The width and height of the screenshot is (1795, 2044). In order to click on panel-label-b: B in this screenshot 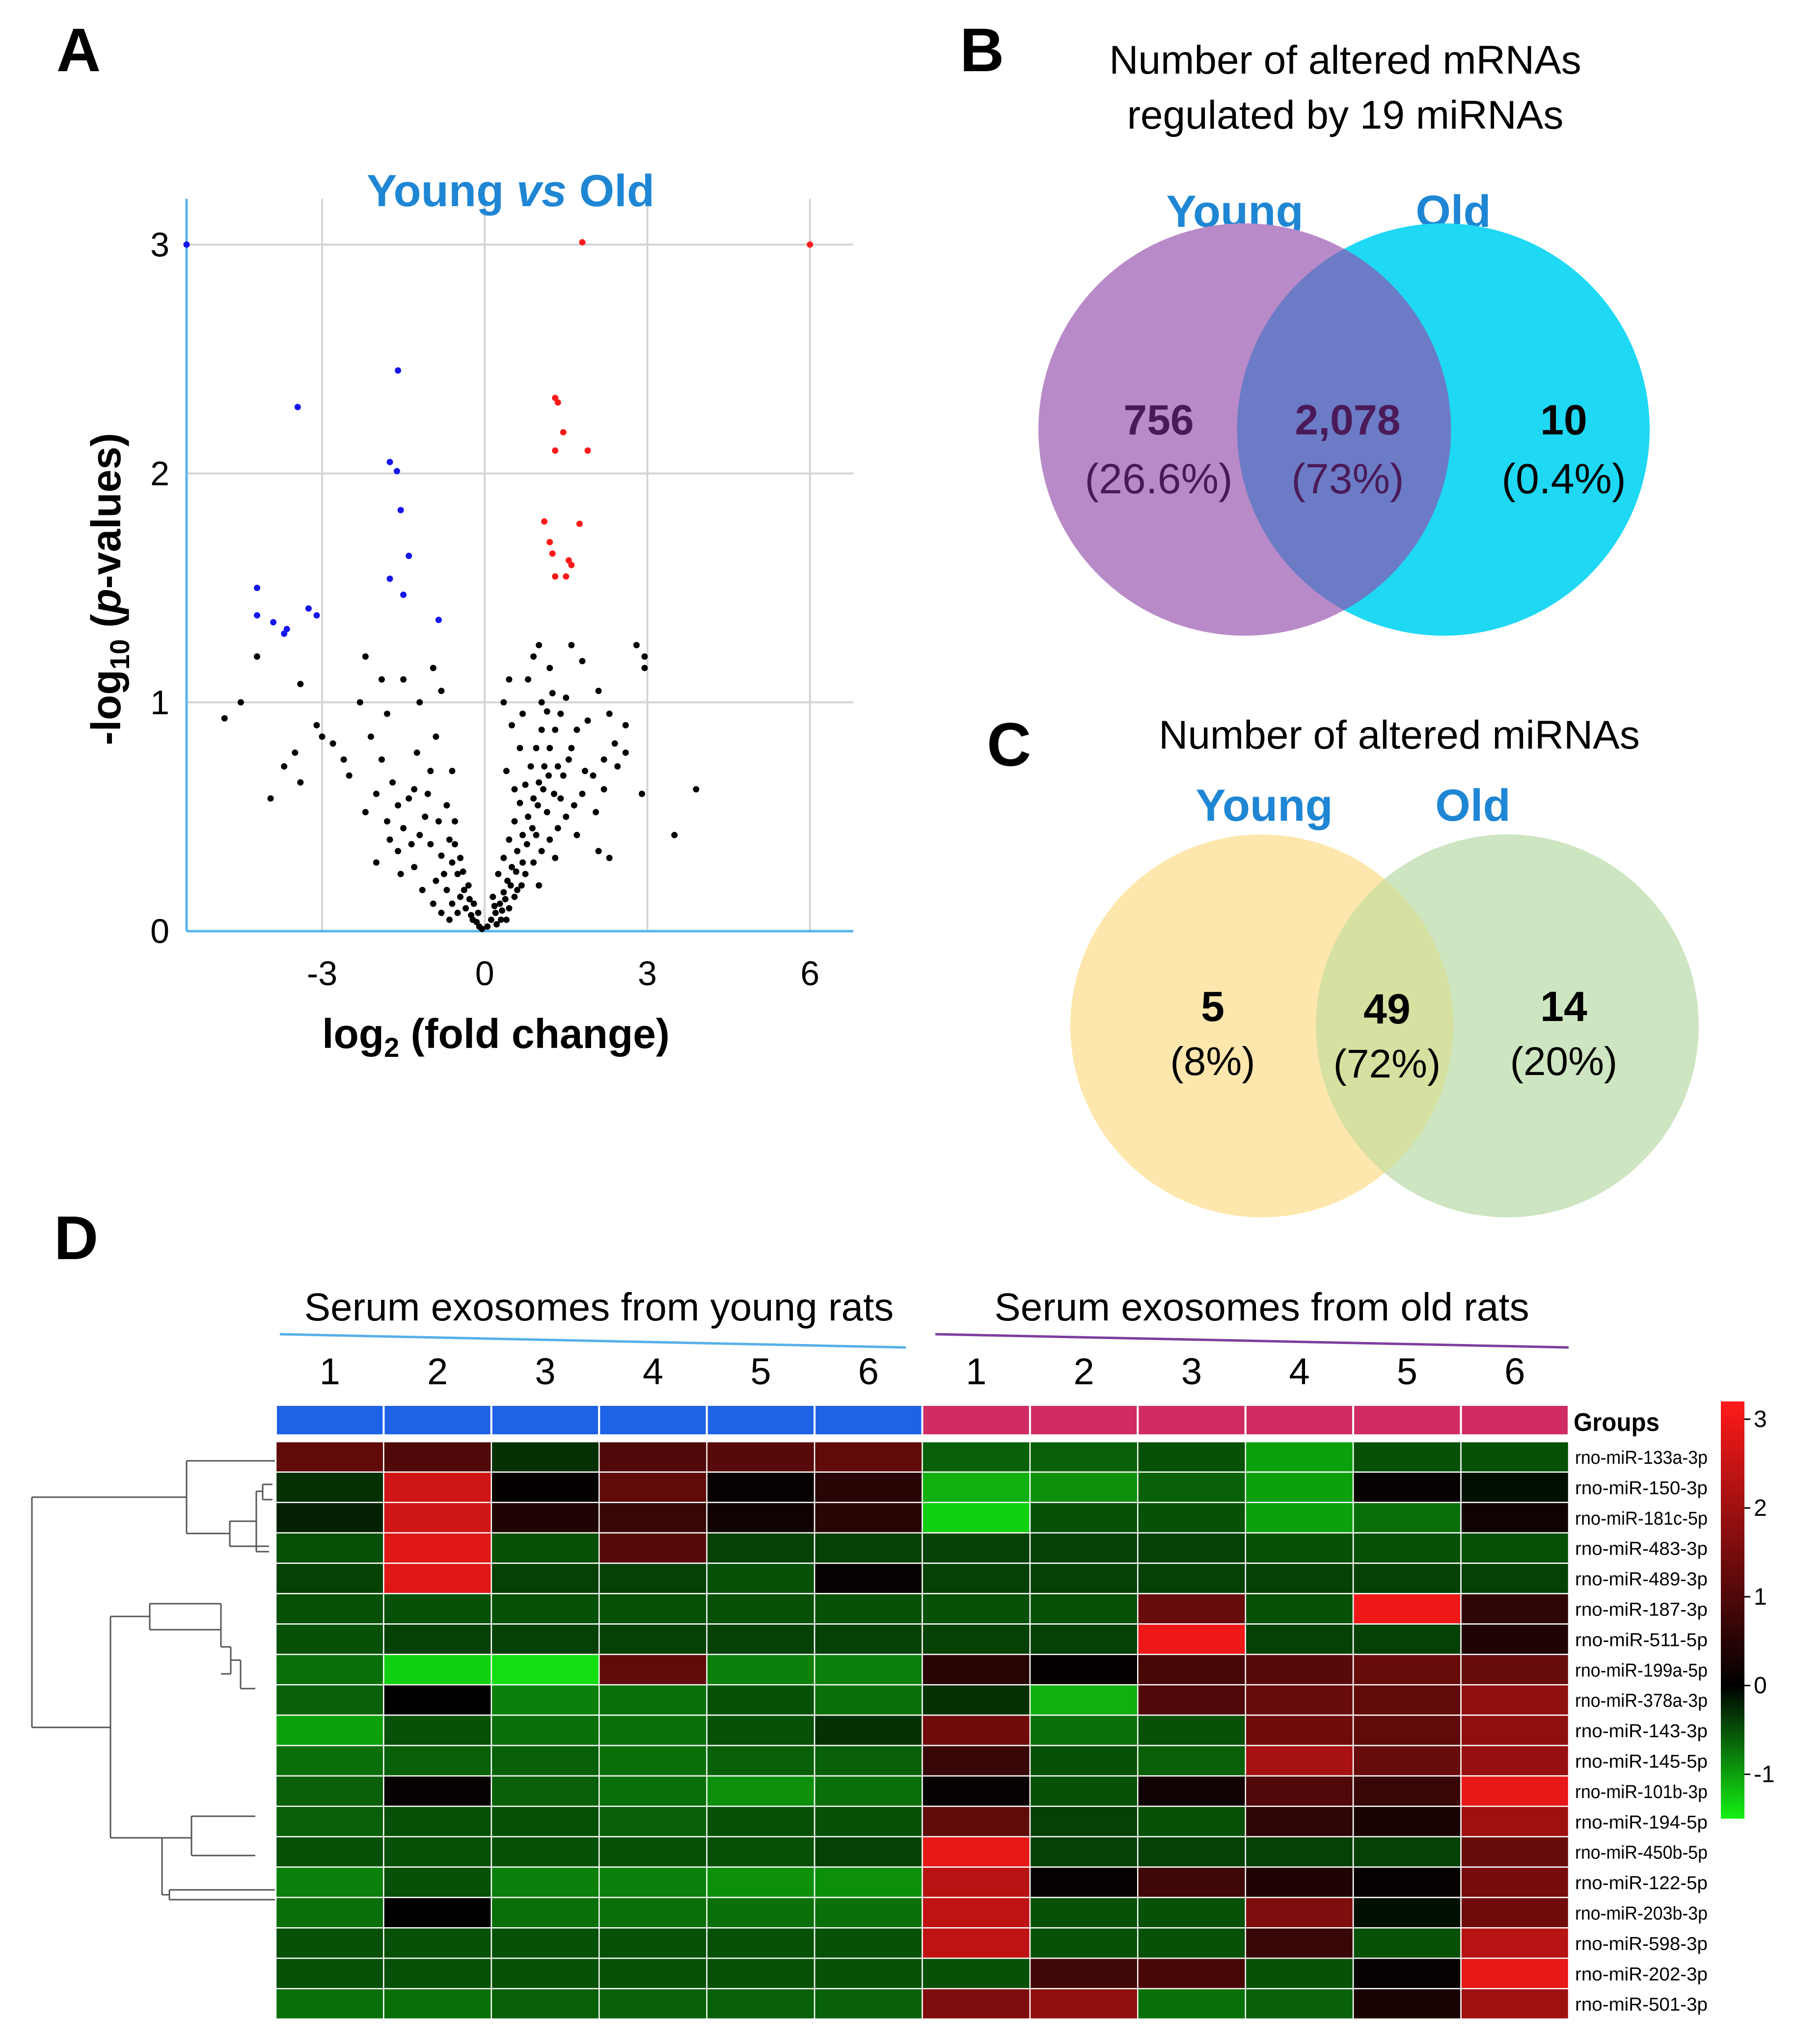, I will do `click(982, 50)`.